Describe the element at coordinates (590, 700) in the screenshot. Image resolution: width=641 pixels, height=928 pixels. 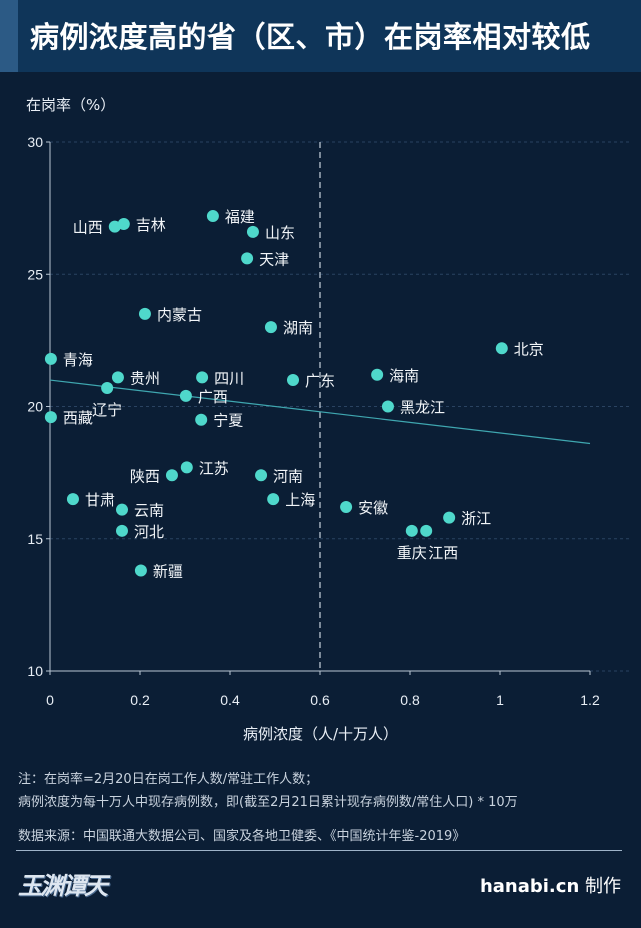
I see `x-tick-label: 1.2` at that location.